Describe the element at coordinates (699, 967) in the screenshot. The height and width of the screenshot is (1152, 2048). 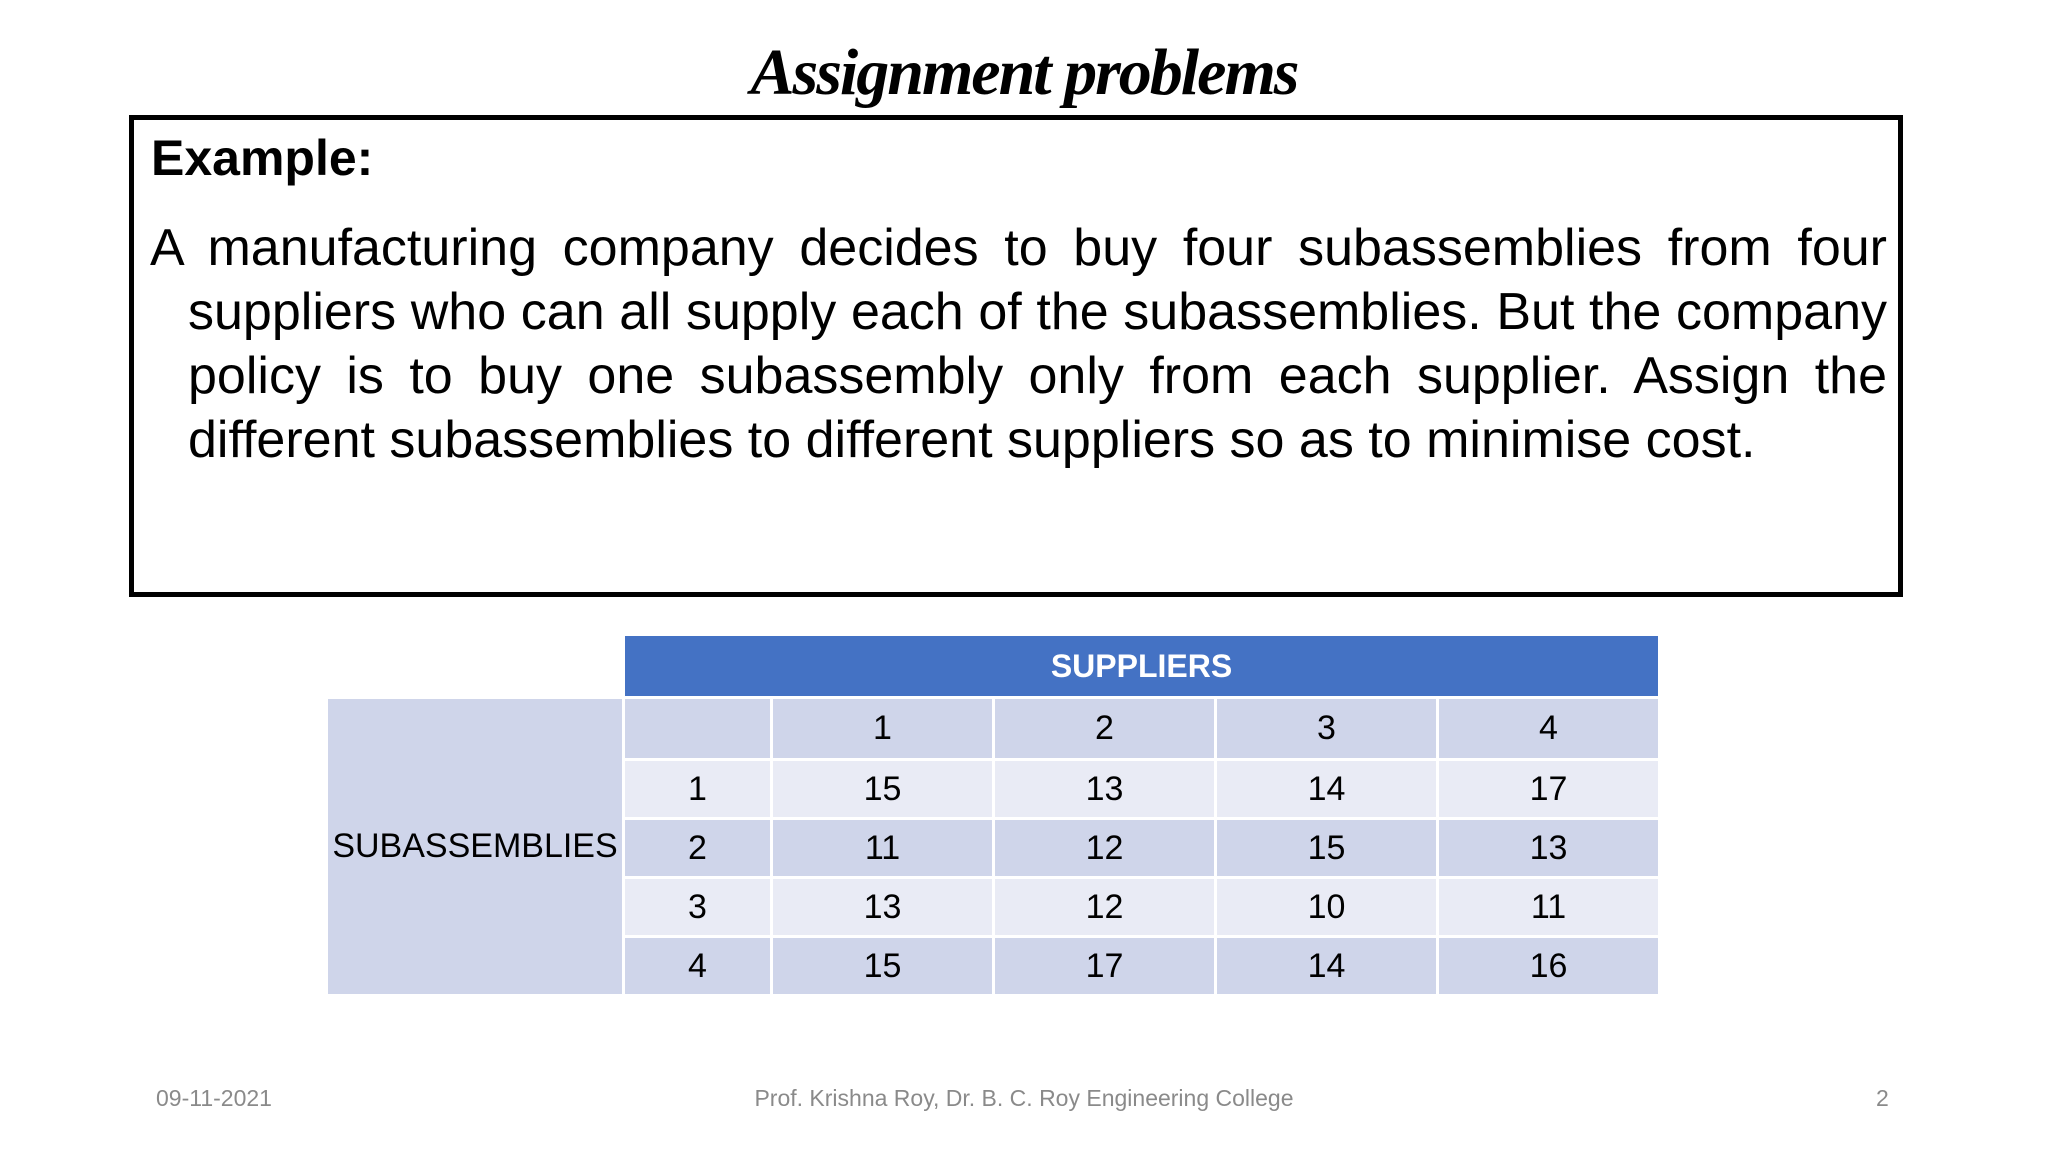
I see `row-label: 4` at that location.